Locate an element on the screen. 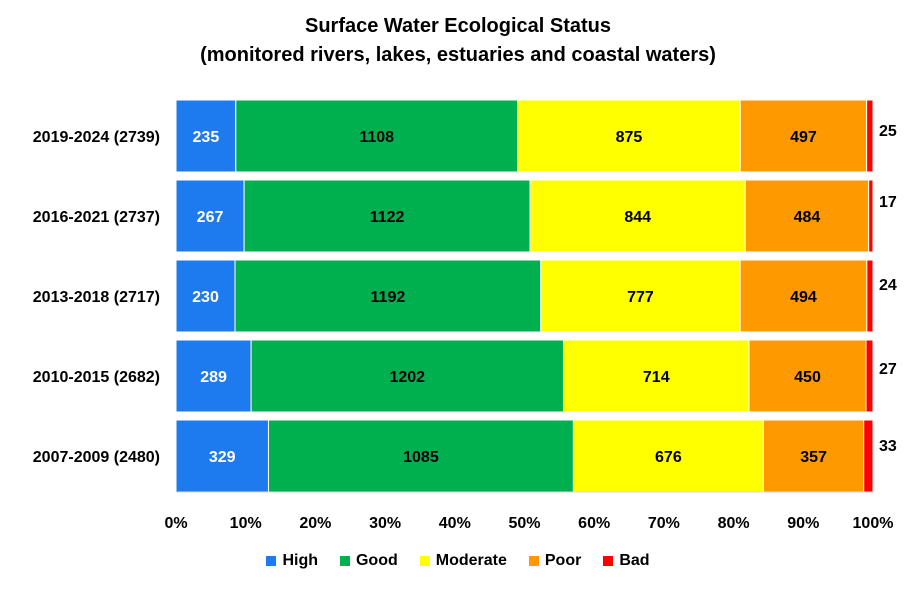 The image size is (916, 591). x-tick-label-10: 10% is located at coordinates (246, 523).